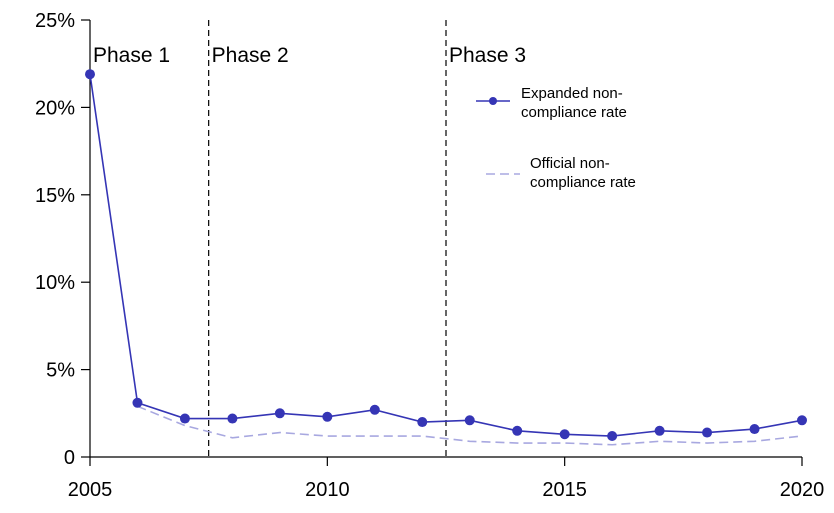 This screenshot has height=513, width=834. Describe the element at coordinates (55, 283) in the screenshot. I see `y-tick-label: 10%` at that location.